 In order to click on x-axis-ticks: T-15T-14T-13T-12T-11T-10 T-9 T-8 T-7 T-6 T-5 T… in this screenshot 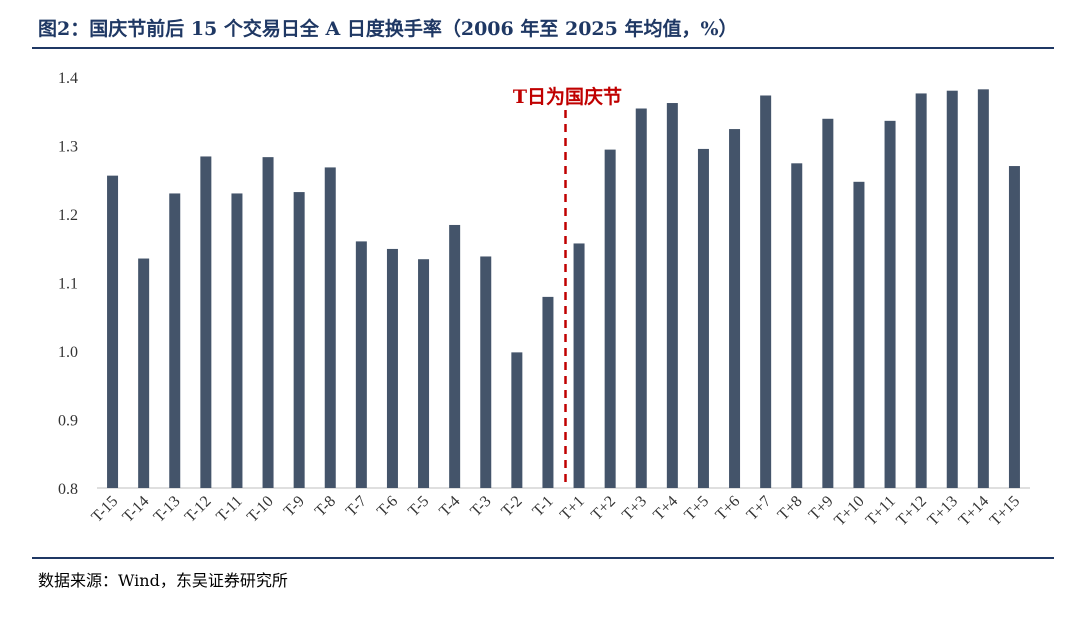, I will do `click(555, 511)`.